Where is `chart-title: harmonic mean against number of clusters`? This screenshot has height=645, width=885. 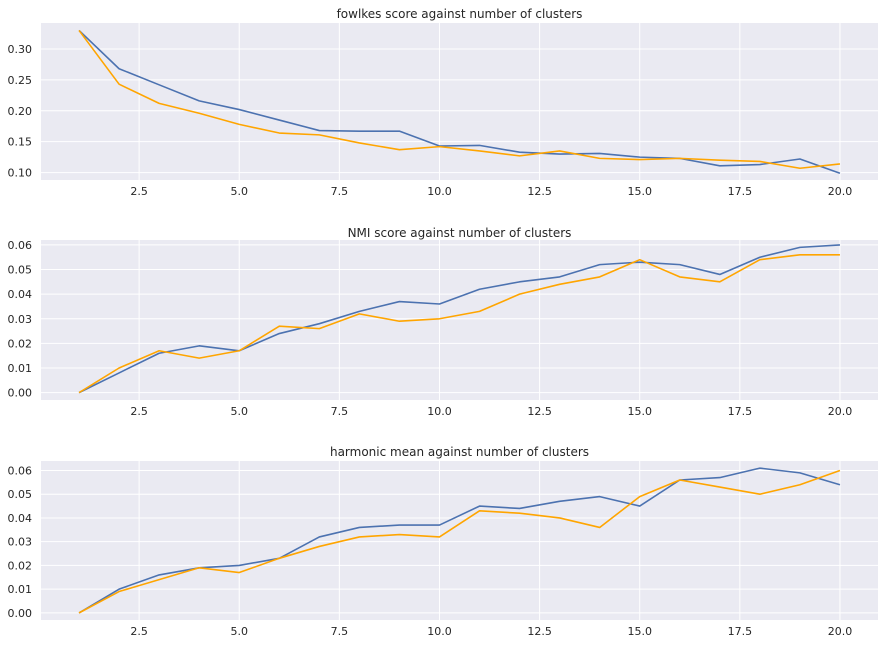 chart-title: harmonic mean against number of clusters is located at coordinates (459, 452).